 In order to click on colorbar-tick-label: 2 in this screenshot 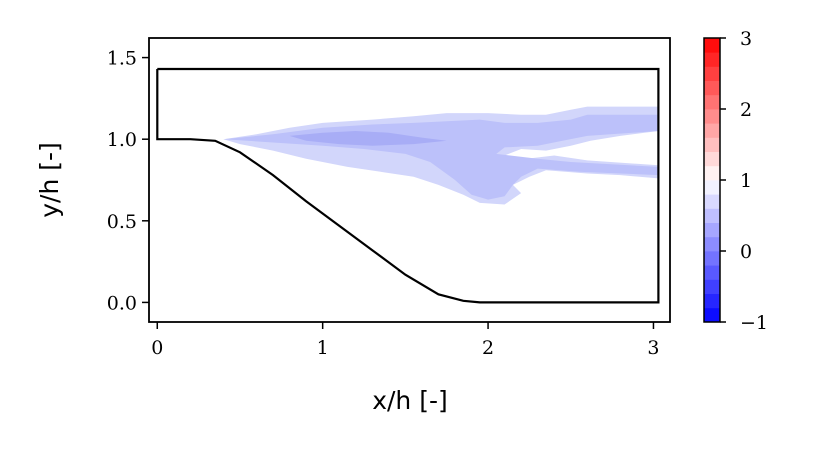, I will do `click(746, 110)`.